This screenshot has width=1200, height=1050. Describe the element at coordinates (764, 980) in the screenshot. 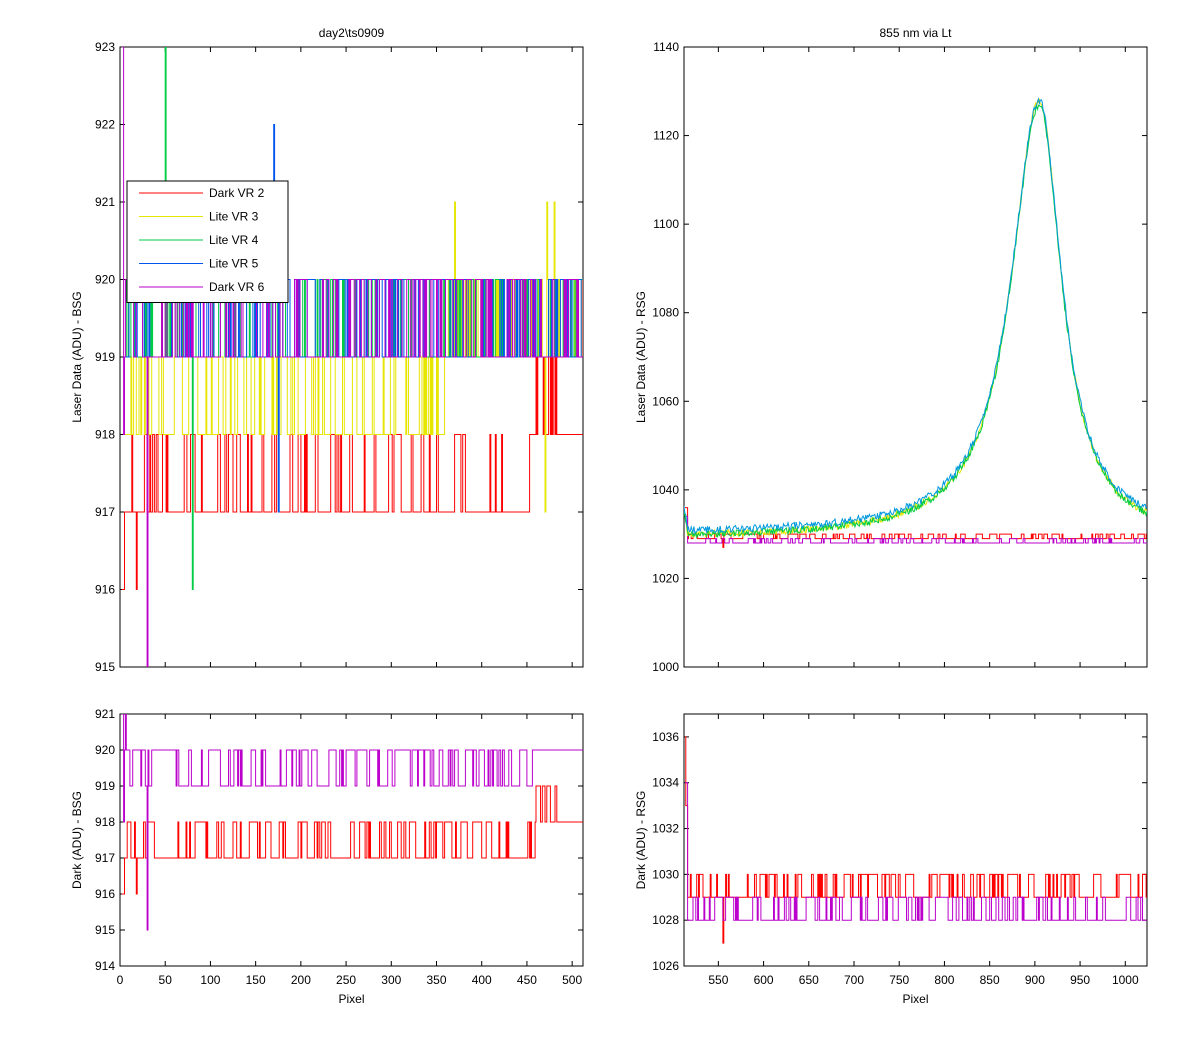

I see `x-tick-label: 600` at that location.